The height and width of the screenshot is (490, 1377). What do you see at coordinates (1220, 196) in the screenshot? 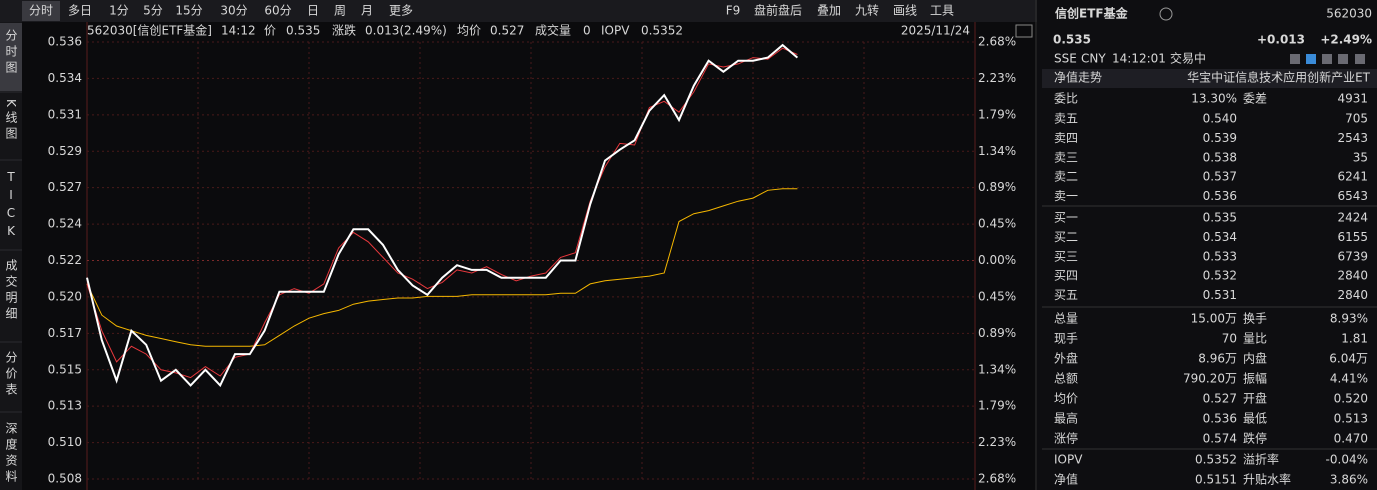
I see `book-price: 0.536` at bounding box center [1220, 196].